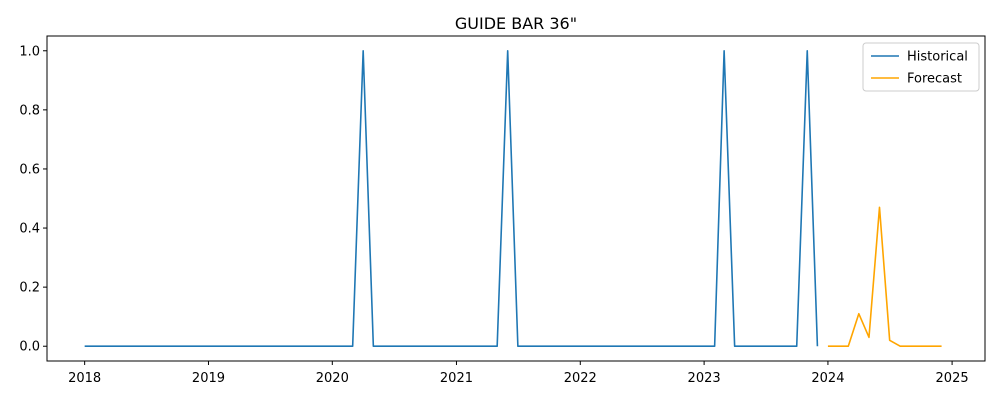 This screenshot has height=400, width=1000. What do you see at coordinates (33, 199) in the screenshot?
I see `y-axis: 0.0 0.2 0.4 0.6 0.8 1.0` at bounding box center [33, 199].